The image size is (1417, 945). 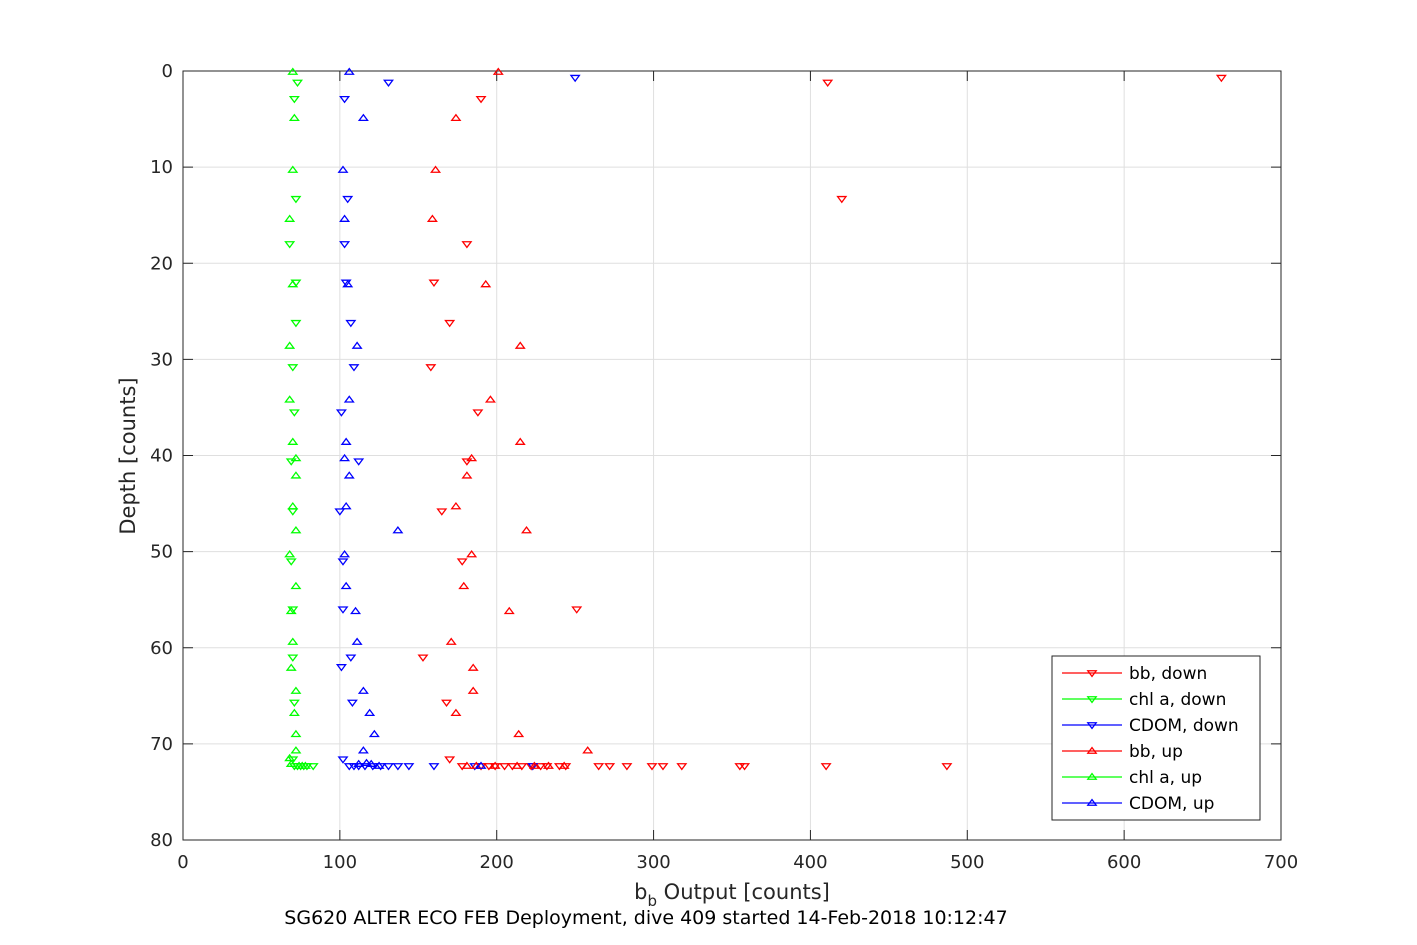 What do you see at coordinates (182, 862) in the screenshot?
I see `x-tick-label: 0` at bounding box center [182, 862].